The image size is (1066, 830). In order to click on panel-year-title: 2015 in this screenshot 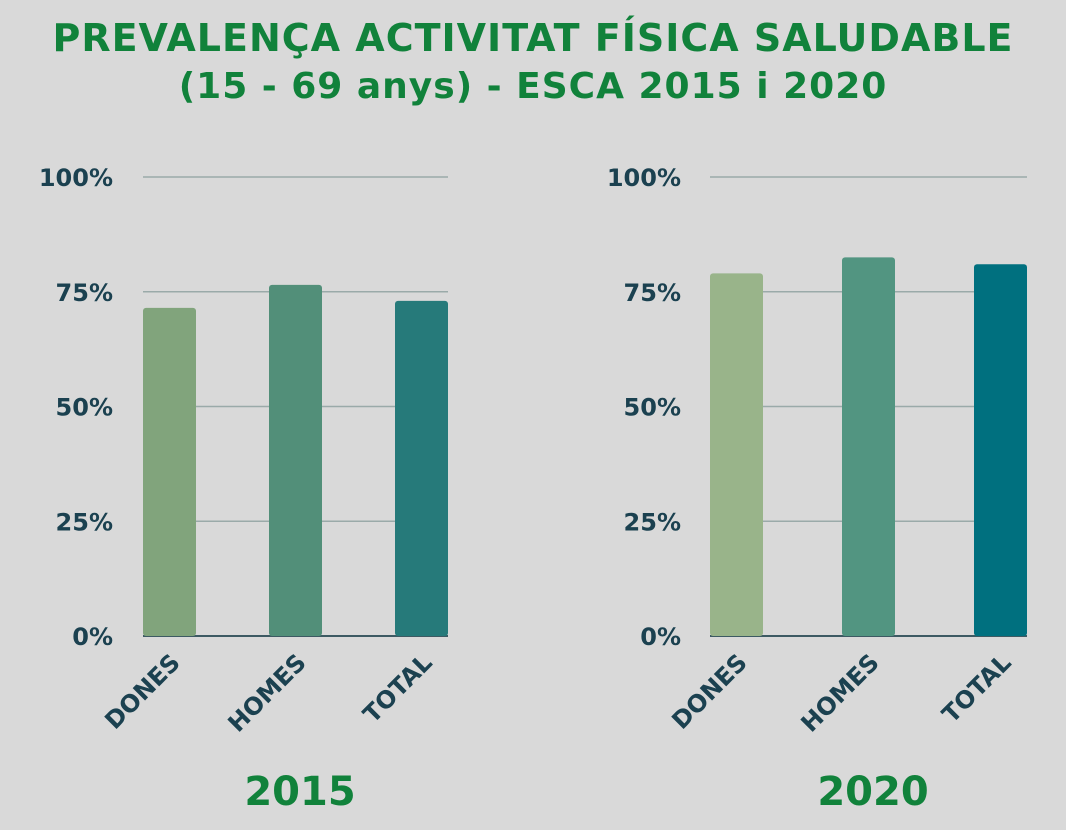, I will do `click(299, 792)`.